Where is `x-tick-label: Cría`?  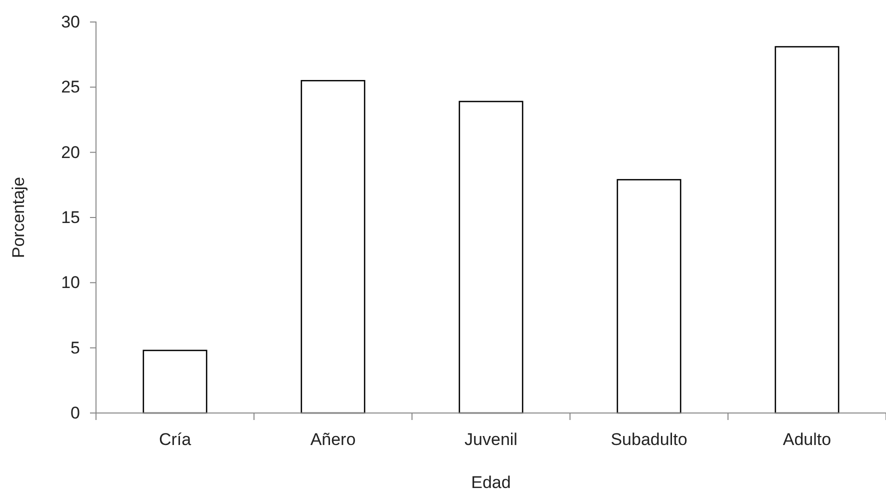
x-tick-label: Cría is located at coordinates (175, 439).